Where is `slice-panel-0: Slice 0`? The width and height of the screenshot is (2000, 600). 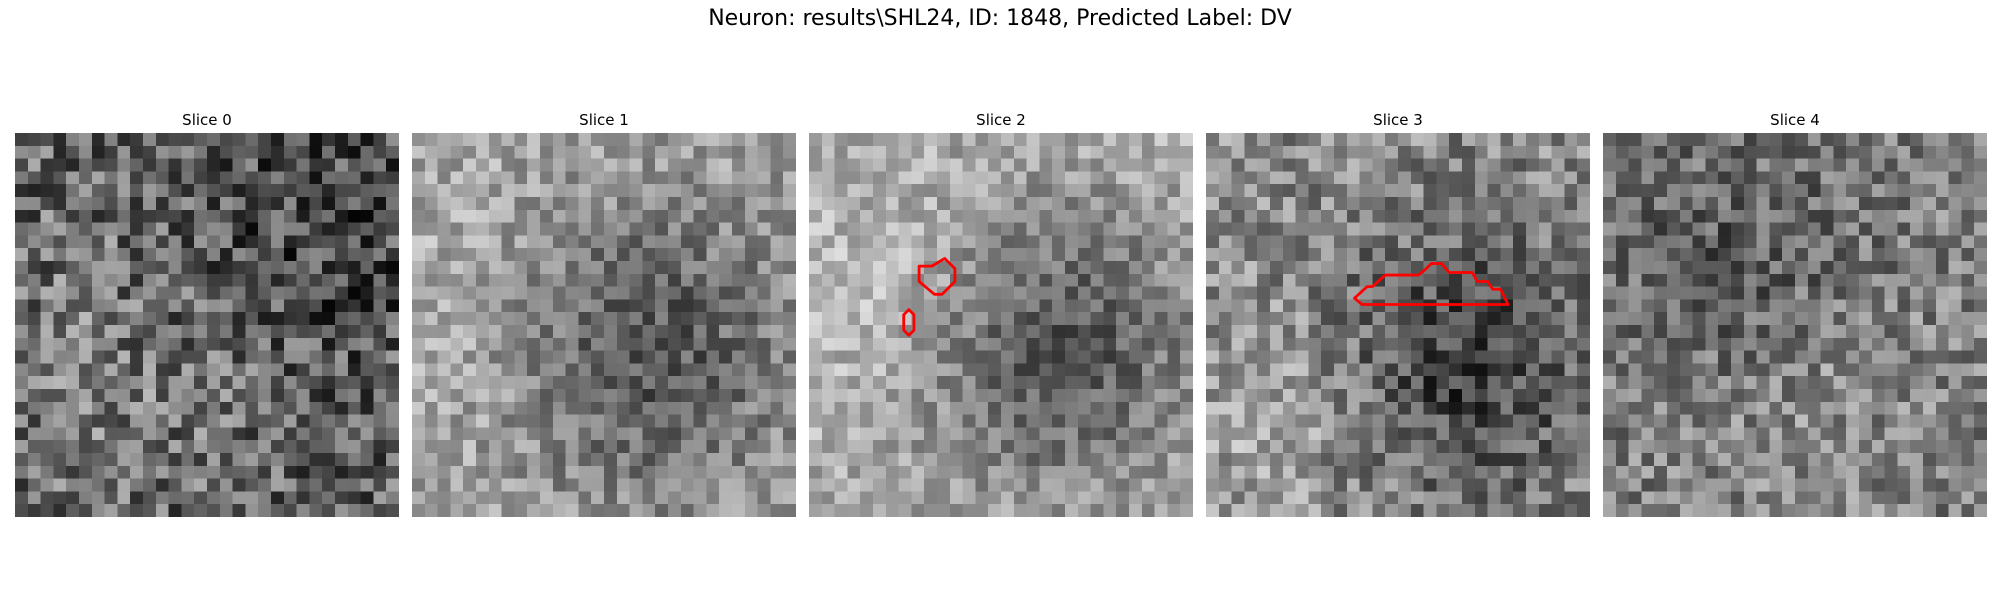 slice-panel-0: Slice 0 is located at coordinates (207, 314).